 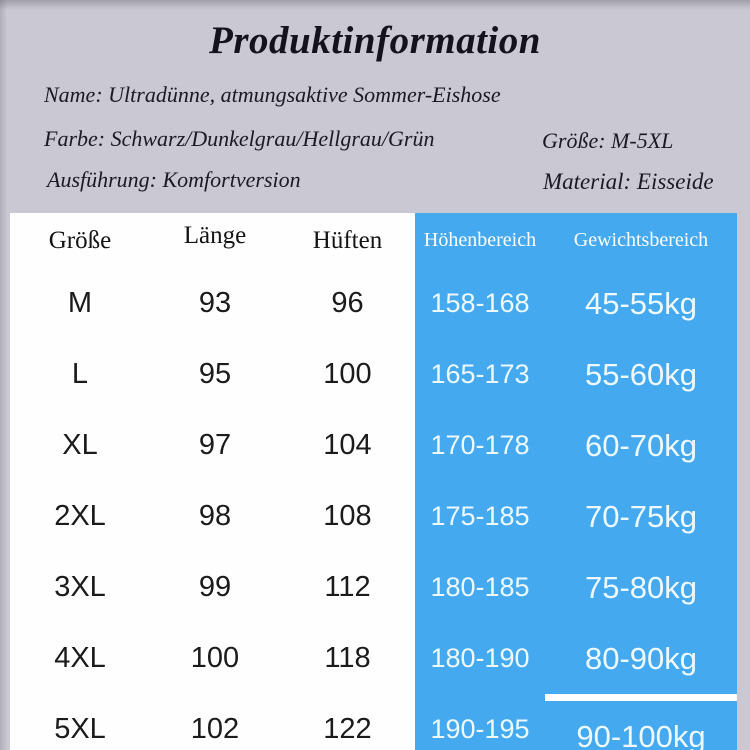 I want to click on cell-height-range: 158-168, so click(x=480, y=303).